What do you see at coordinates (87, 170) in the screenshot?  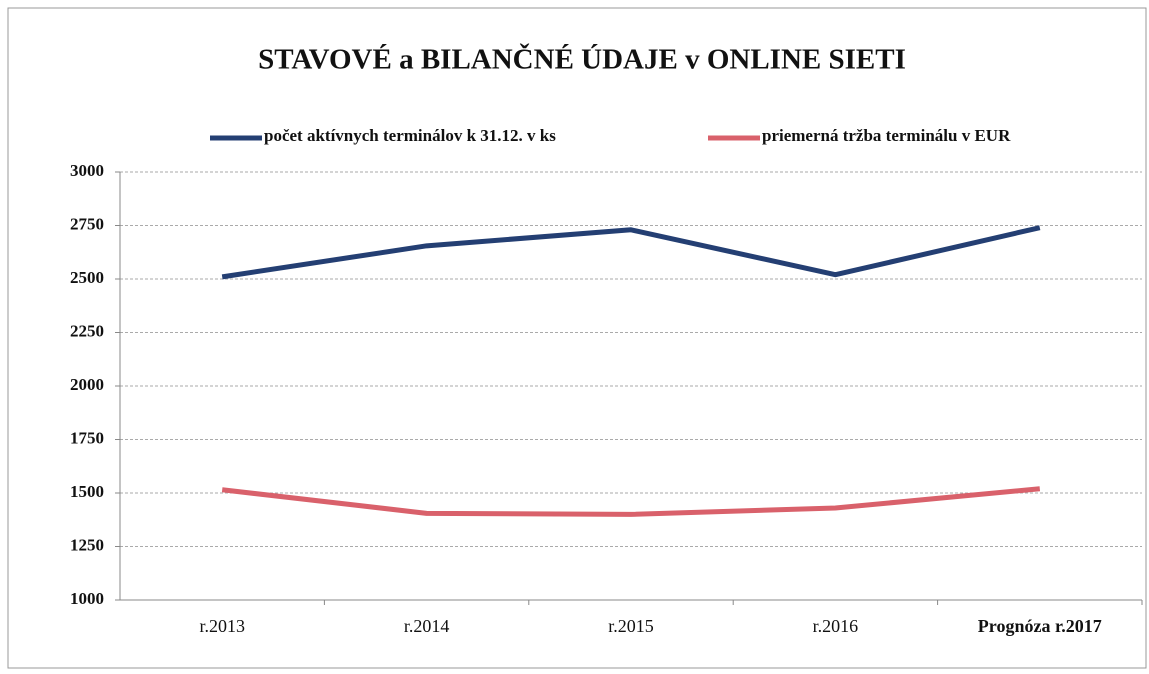 I see `y-tick-label: 3000` at bounding box center [87, 170].